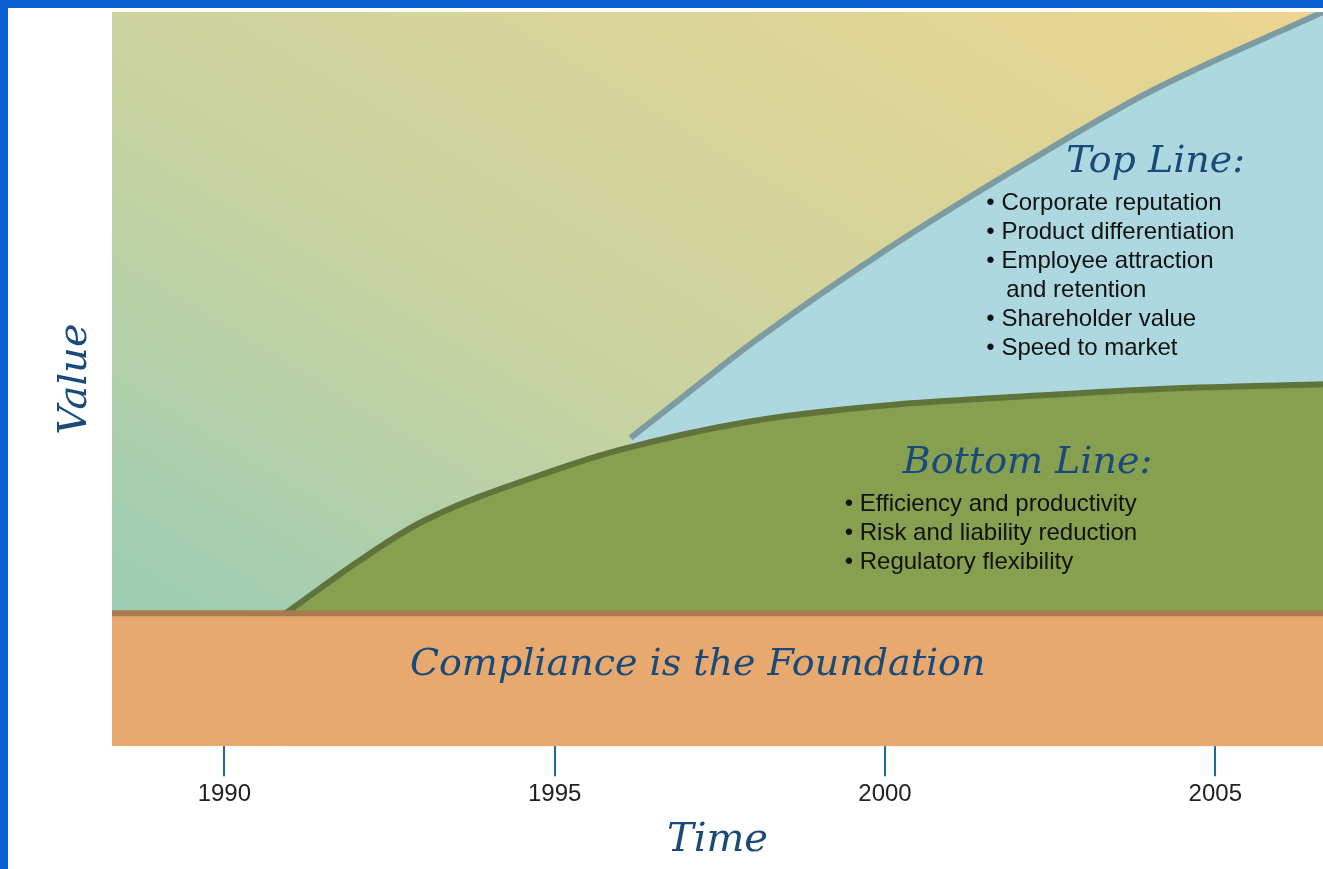 The width and height of the screenshot is (1323, 869). Describe the element at coordinates (72, 379) in the screenshot. I see `y-axis-title: Value` at that location.